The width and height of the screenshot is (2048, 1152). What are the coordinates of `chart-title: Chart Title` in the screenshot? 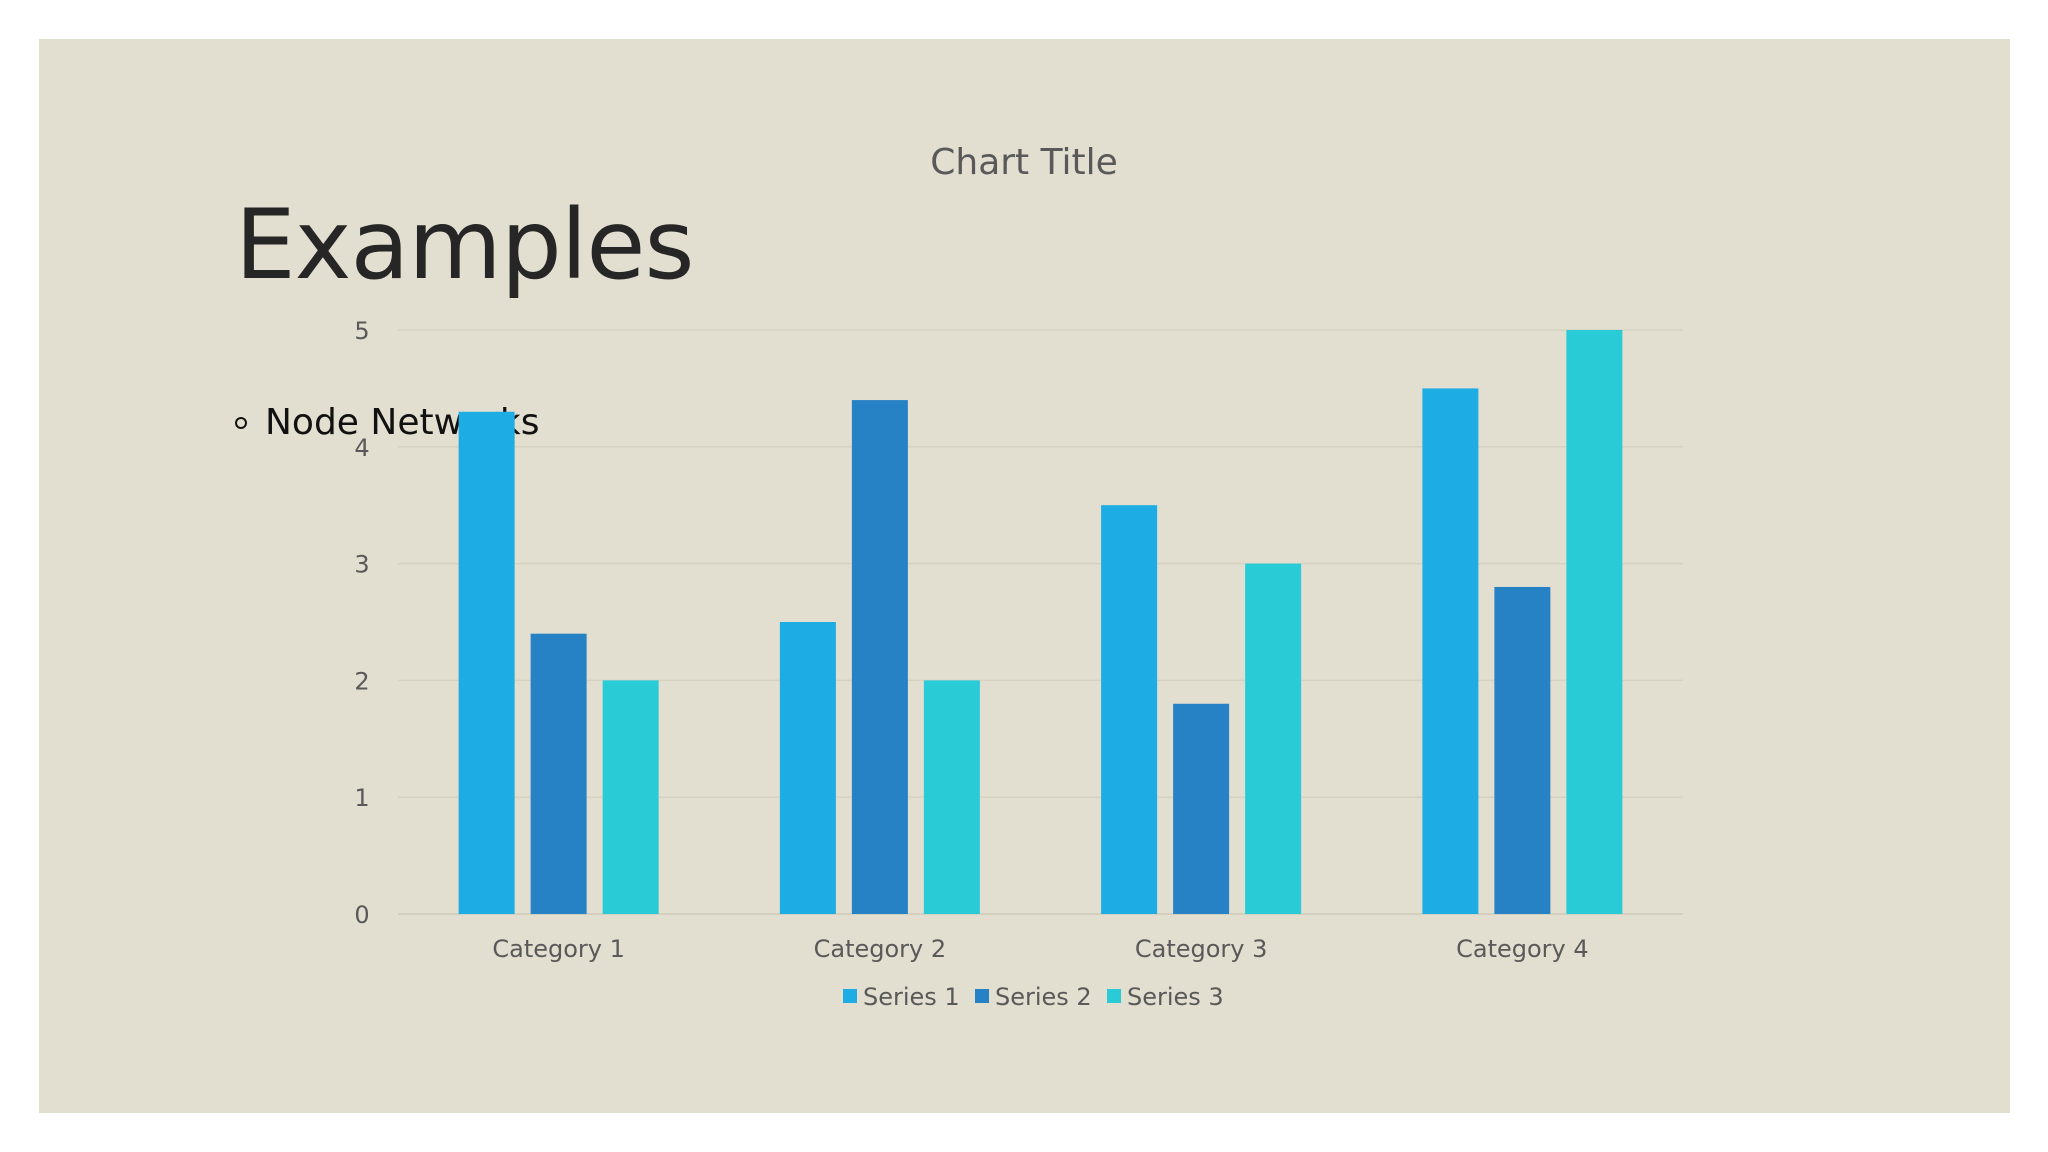 It's located at (1024, 162).